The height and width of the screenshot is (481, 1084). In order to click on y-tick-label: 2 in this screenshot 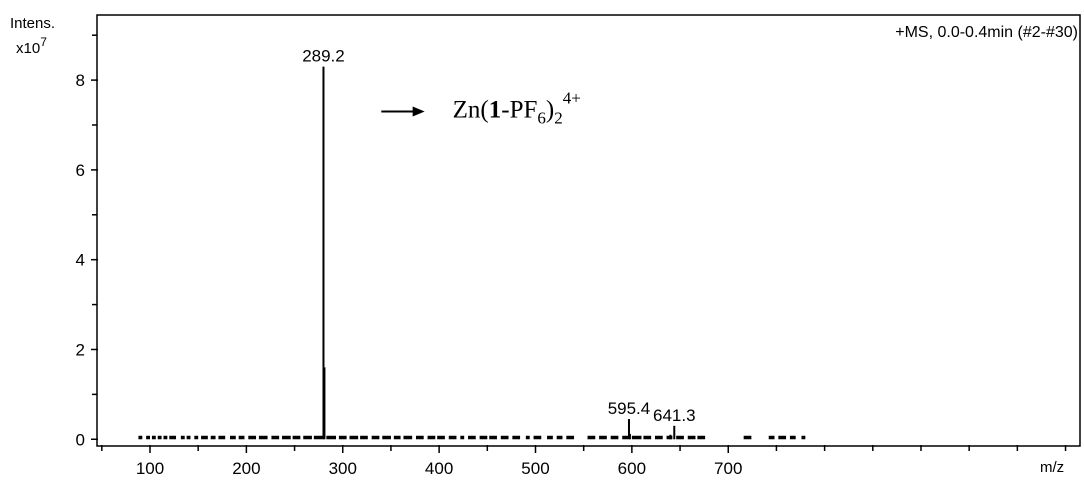, I will do `click(80, 349)`.